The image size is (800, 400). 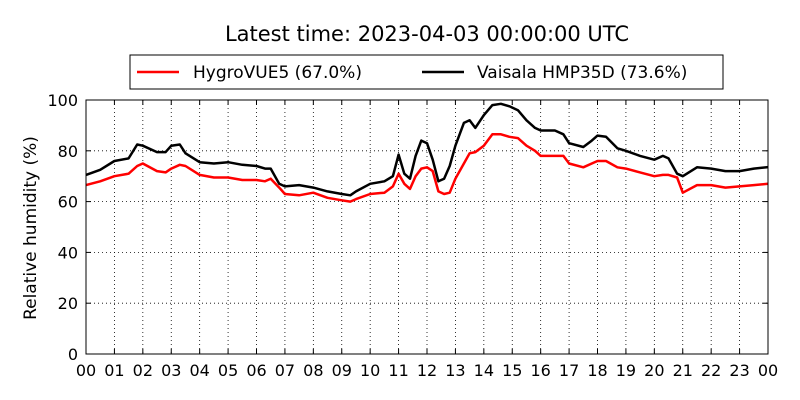 What do you see at coordinates (626, 370) in the screenshot?
I see `x-tick-label: 19` at bounding box center [626, 370].